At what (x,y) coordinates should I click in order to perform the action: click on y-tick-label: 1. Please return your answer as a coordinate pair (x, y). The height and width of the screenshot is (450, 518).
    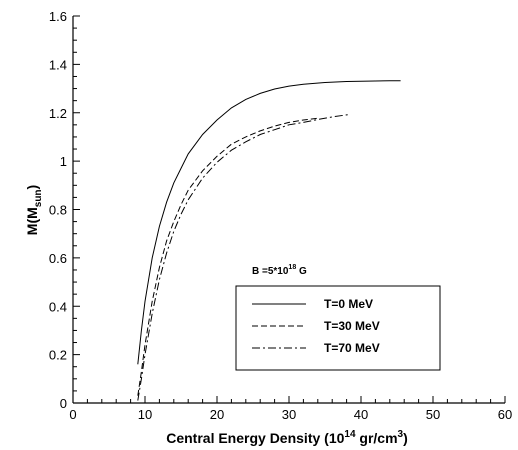
    Looking at the image, I should click on (63, 161).